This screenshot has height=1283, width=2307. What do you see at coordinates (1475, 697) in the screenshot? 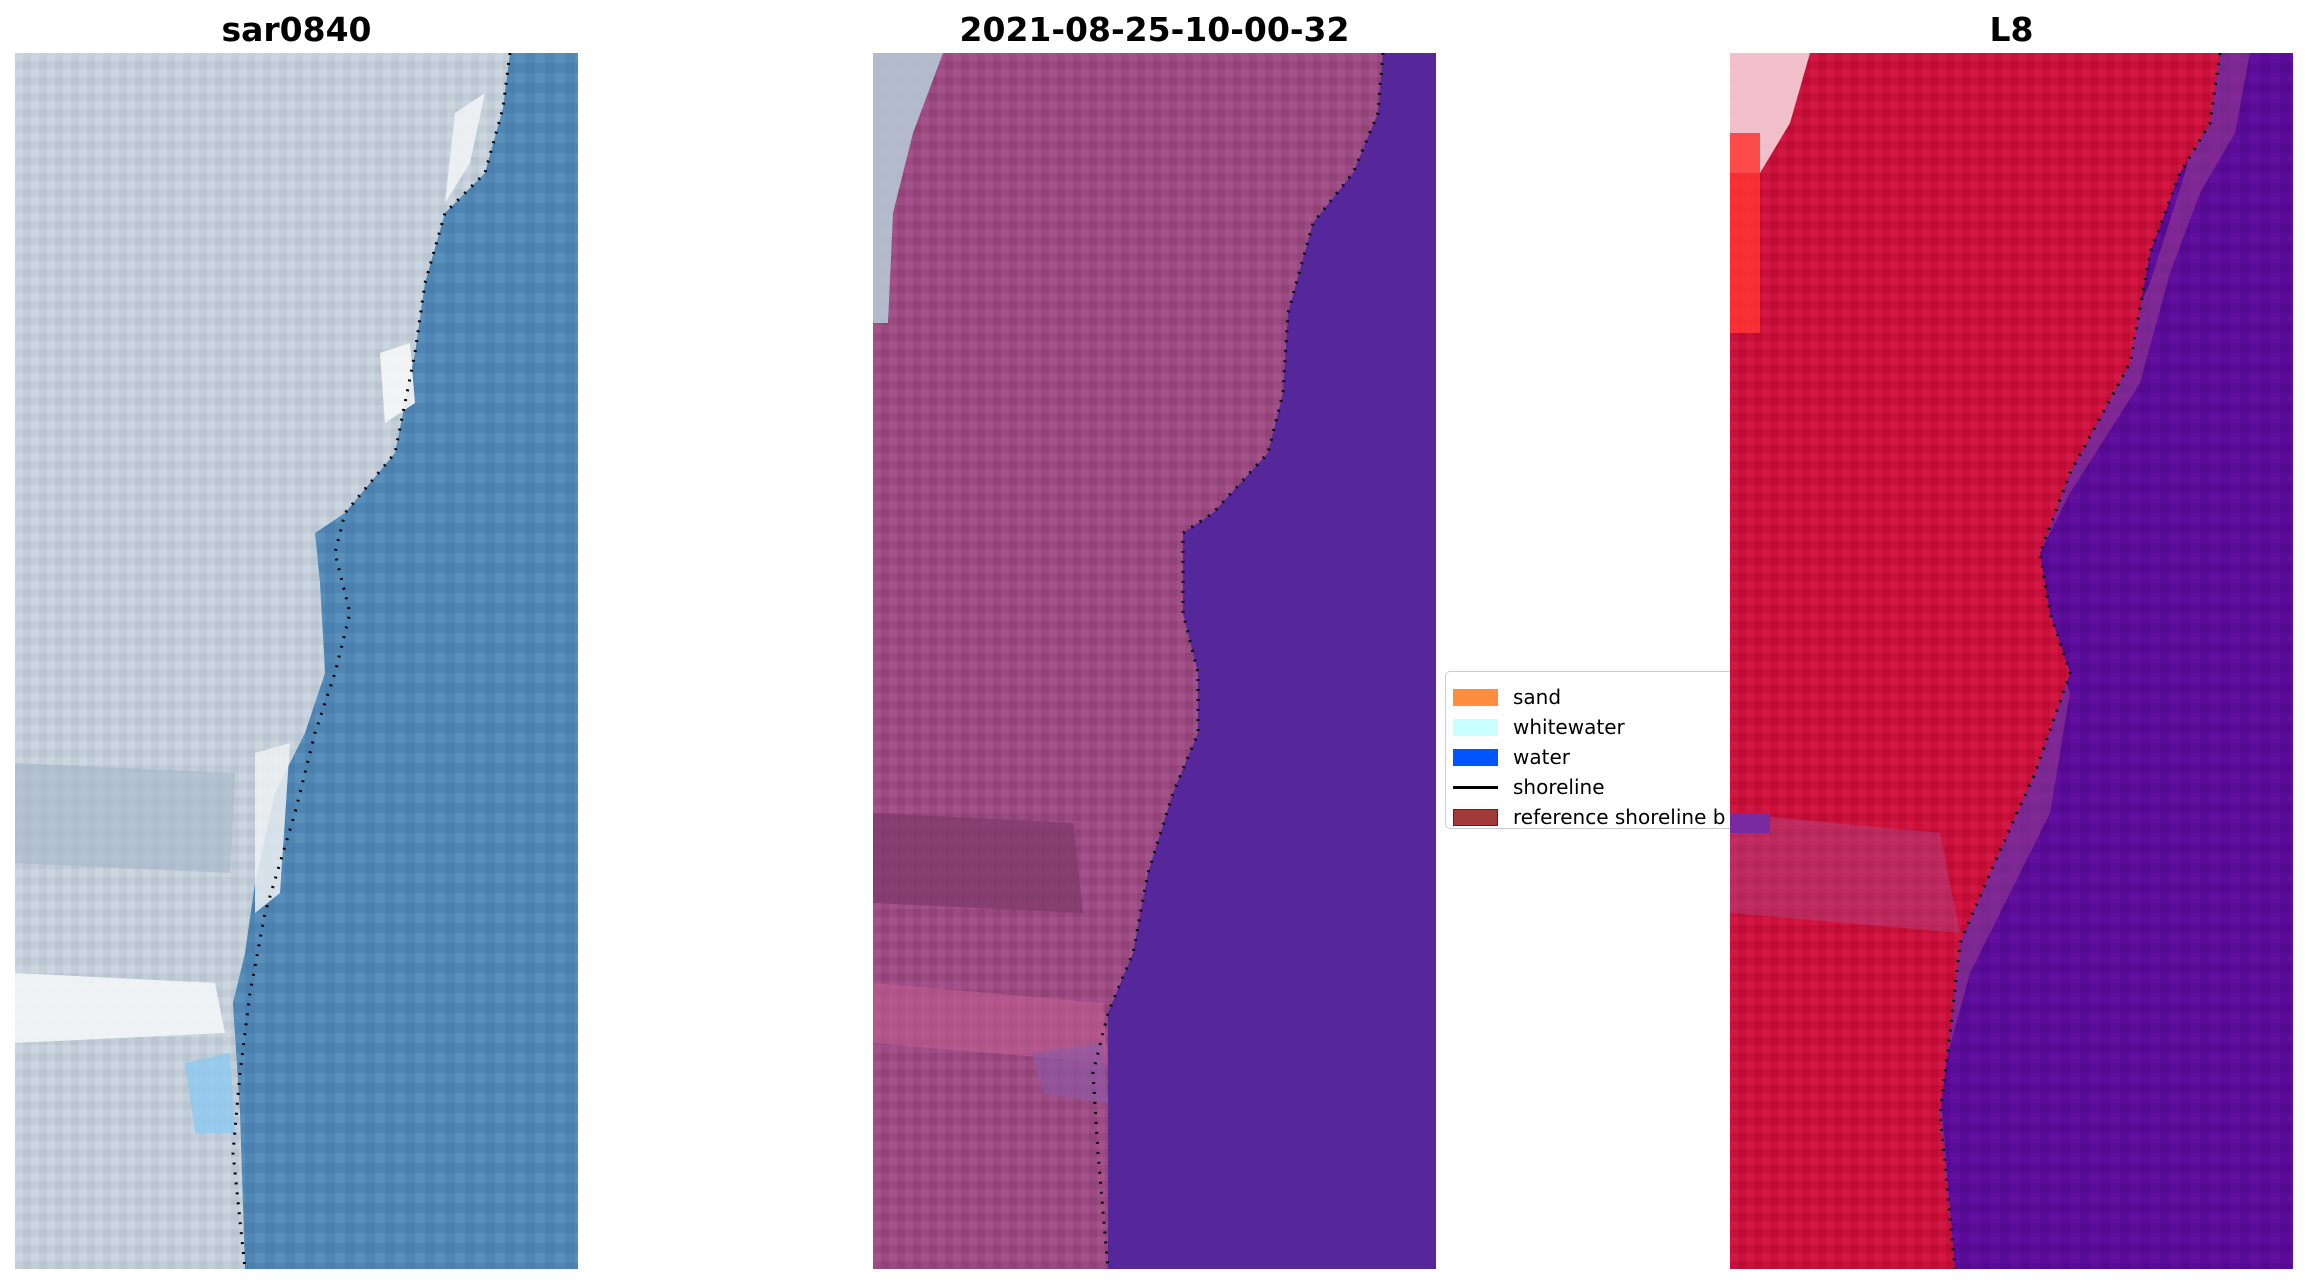
I see `sand-swatch` at bounding box center [1475, 697].